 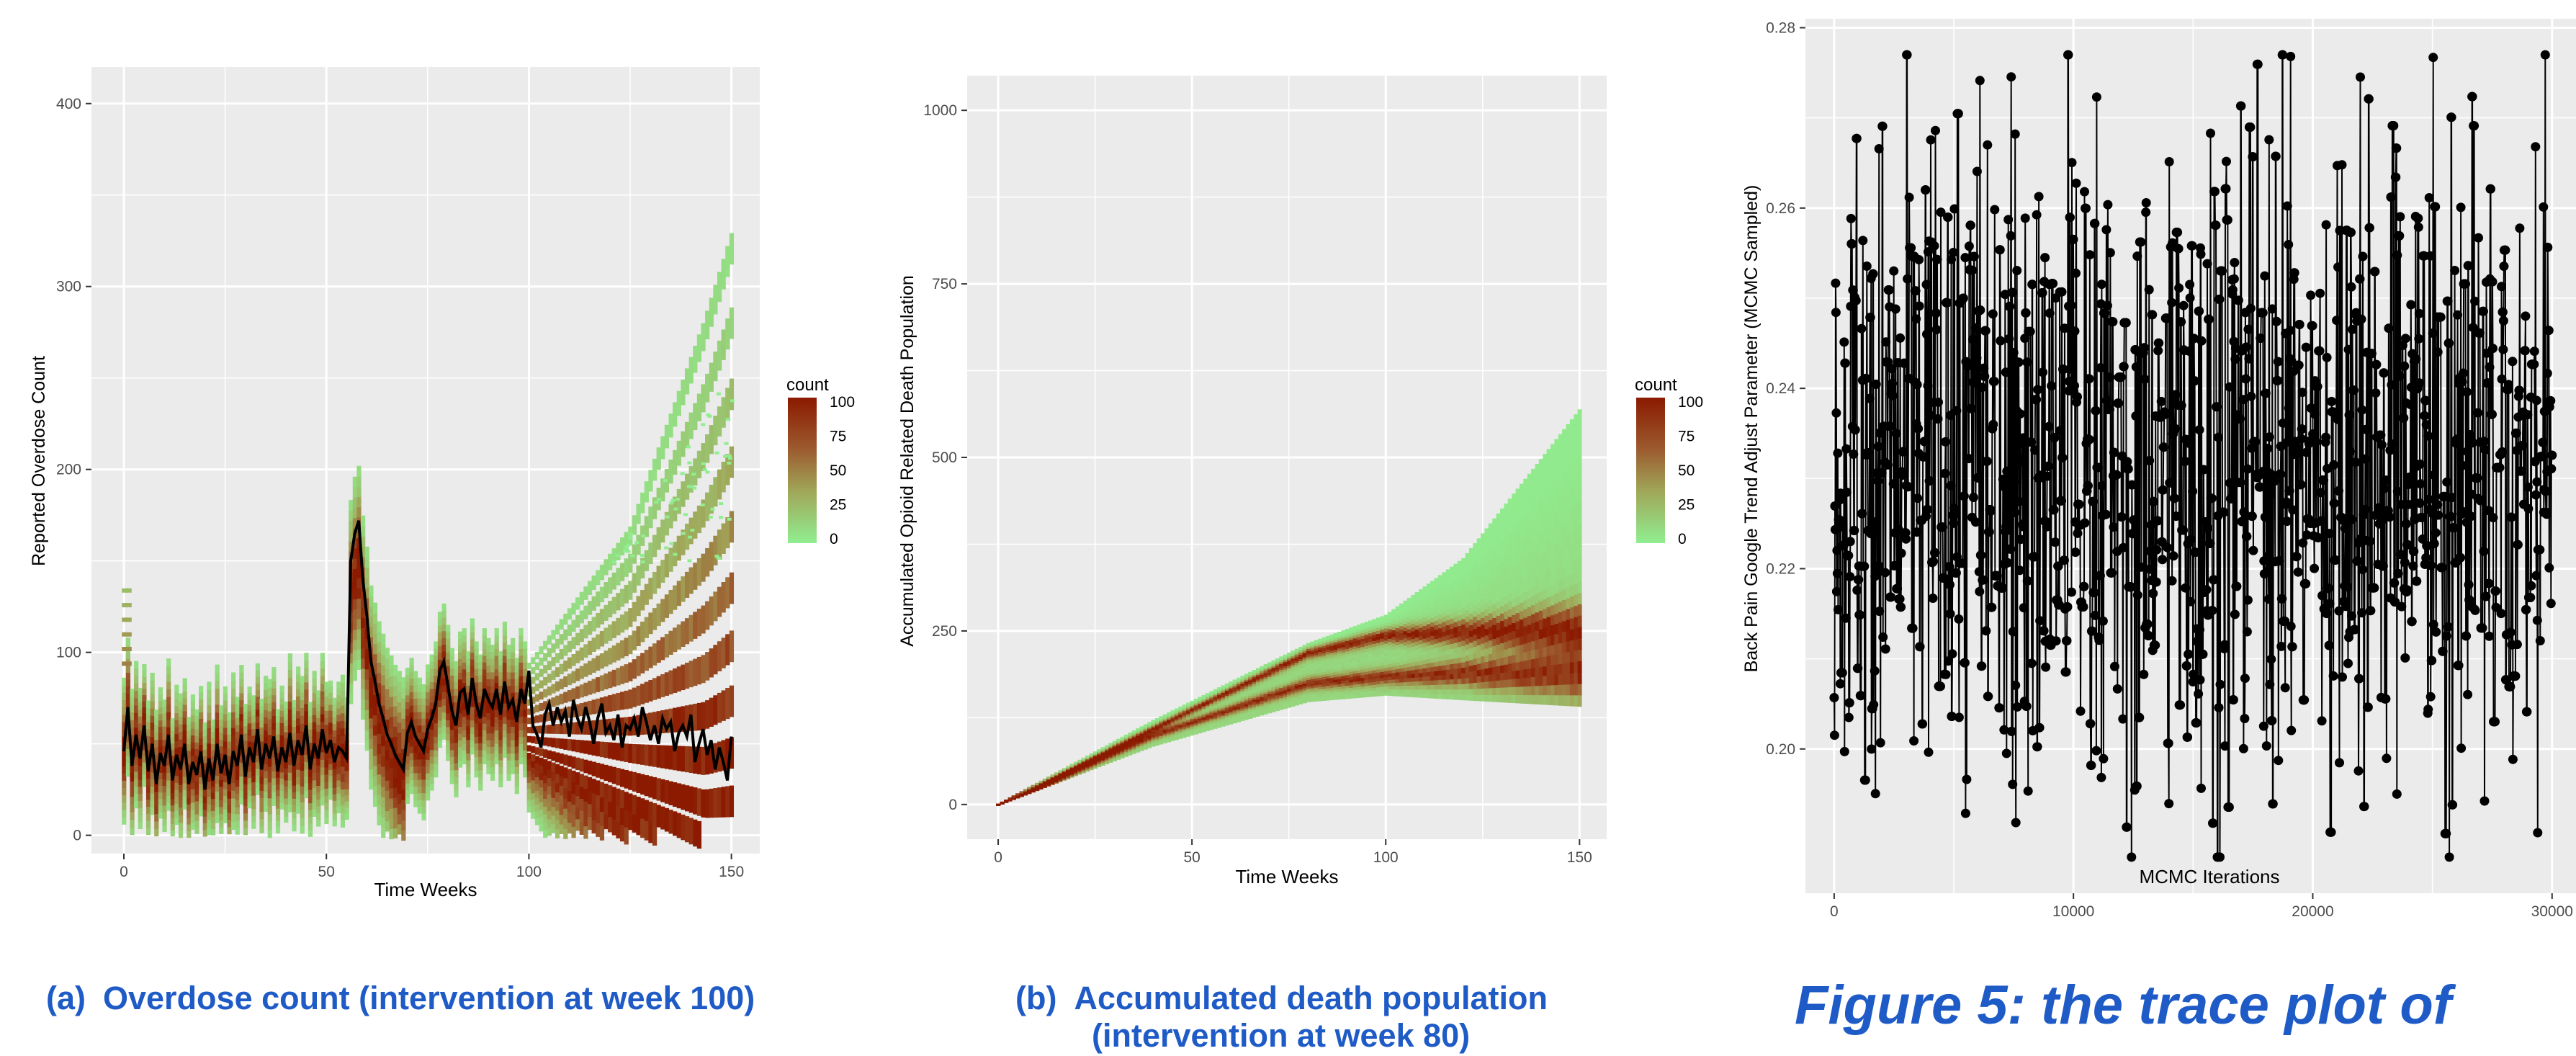 I want to click on panel-a-xtick-label: 50, so click(x=326, y=872).